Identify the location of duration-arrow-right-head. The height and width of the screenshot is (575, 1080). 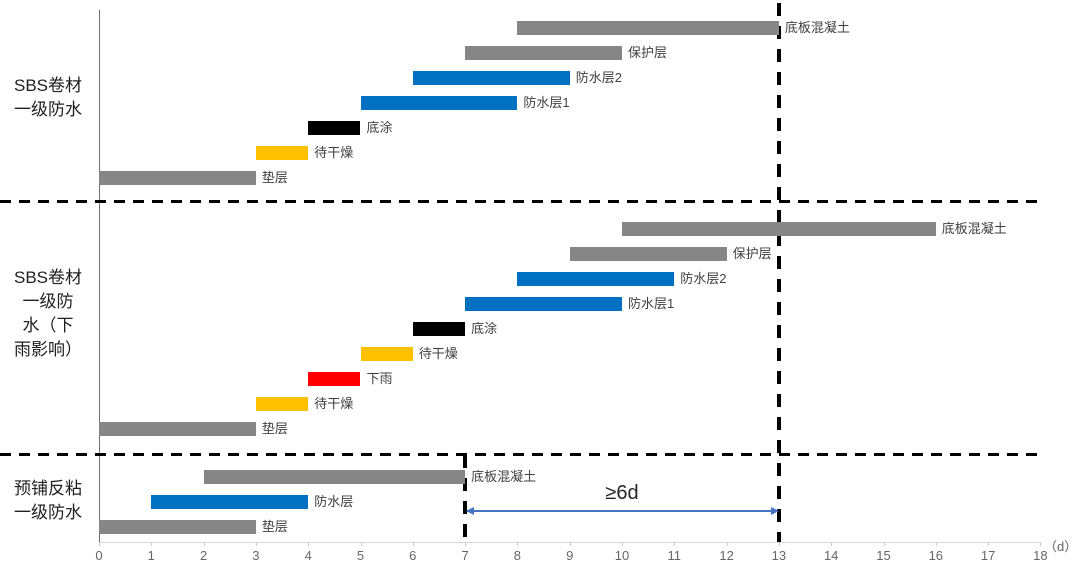
(775, 511).